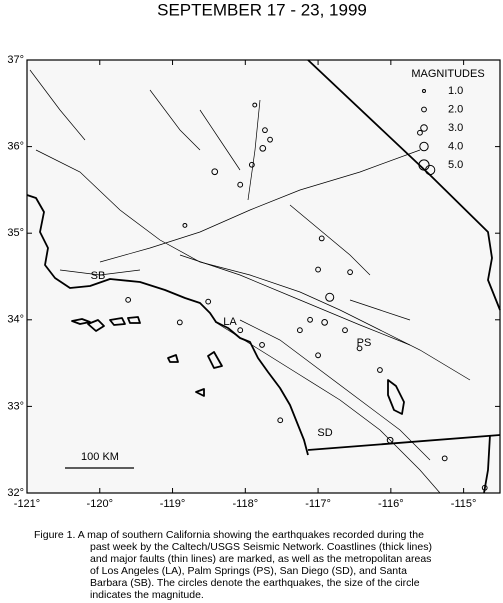  Describe the element at coordinates (391, 504) in the screenshot. I see `x-tick-label: -116°` at that location.